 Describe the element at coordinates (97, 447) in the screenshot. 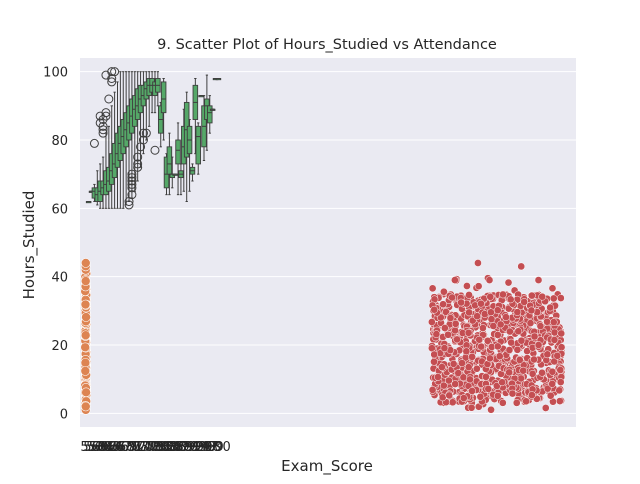

I see `x-tick-label: 58` at that location.